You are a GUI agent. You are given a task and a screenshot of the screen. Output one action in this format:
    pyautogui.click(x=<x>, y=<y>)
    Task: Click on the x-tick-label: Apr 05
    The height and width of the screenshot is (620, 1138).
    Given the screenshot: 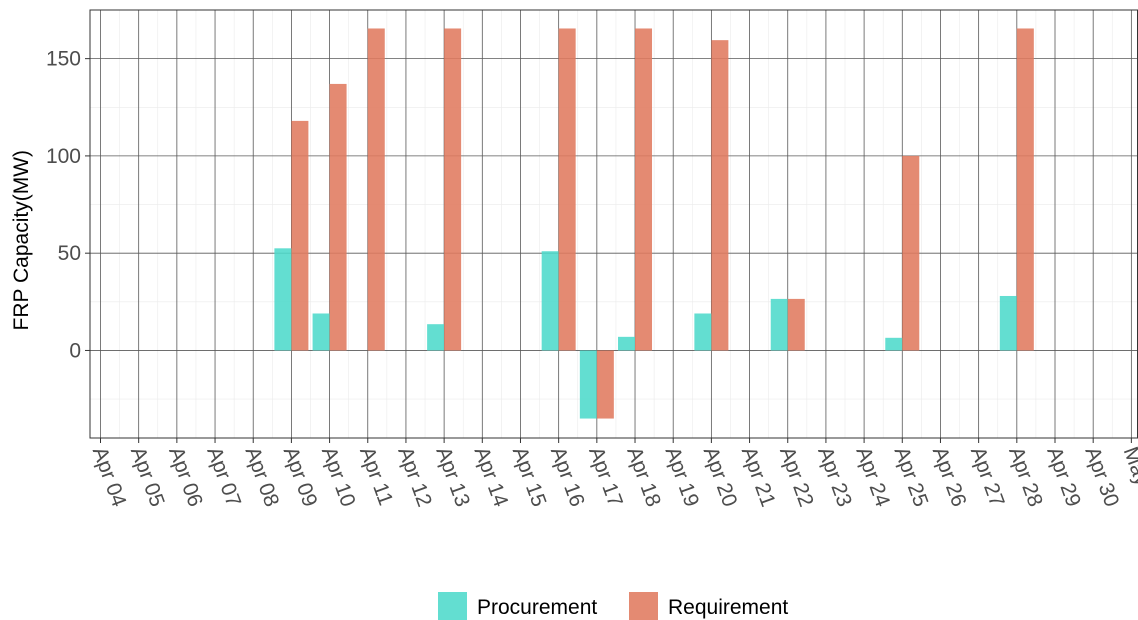 What is the action you would take?
    pyautogui.click(x=147, y=477)
    